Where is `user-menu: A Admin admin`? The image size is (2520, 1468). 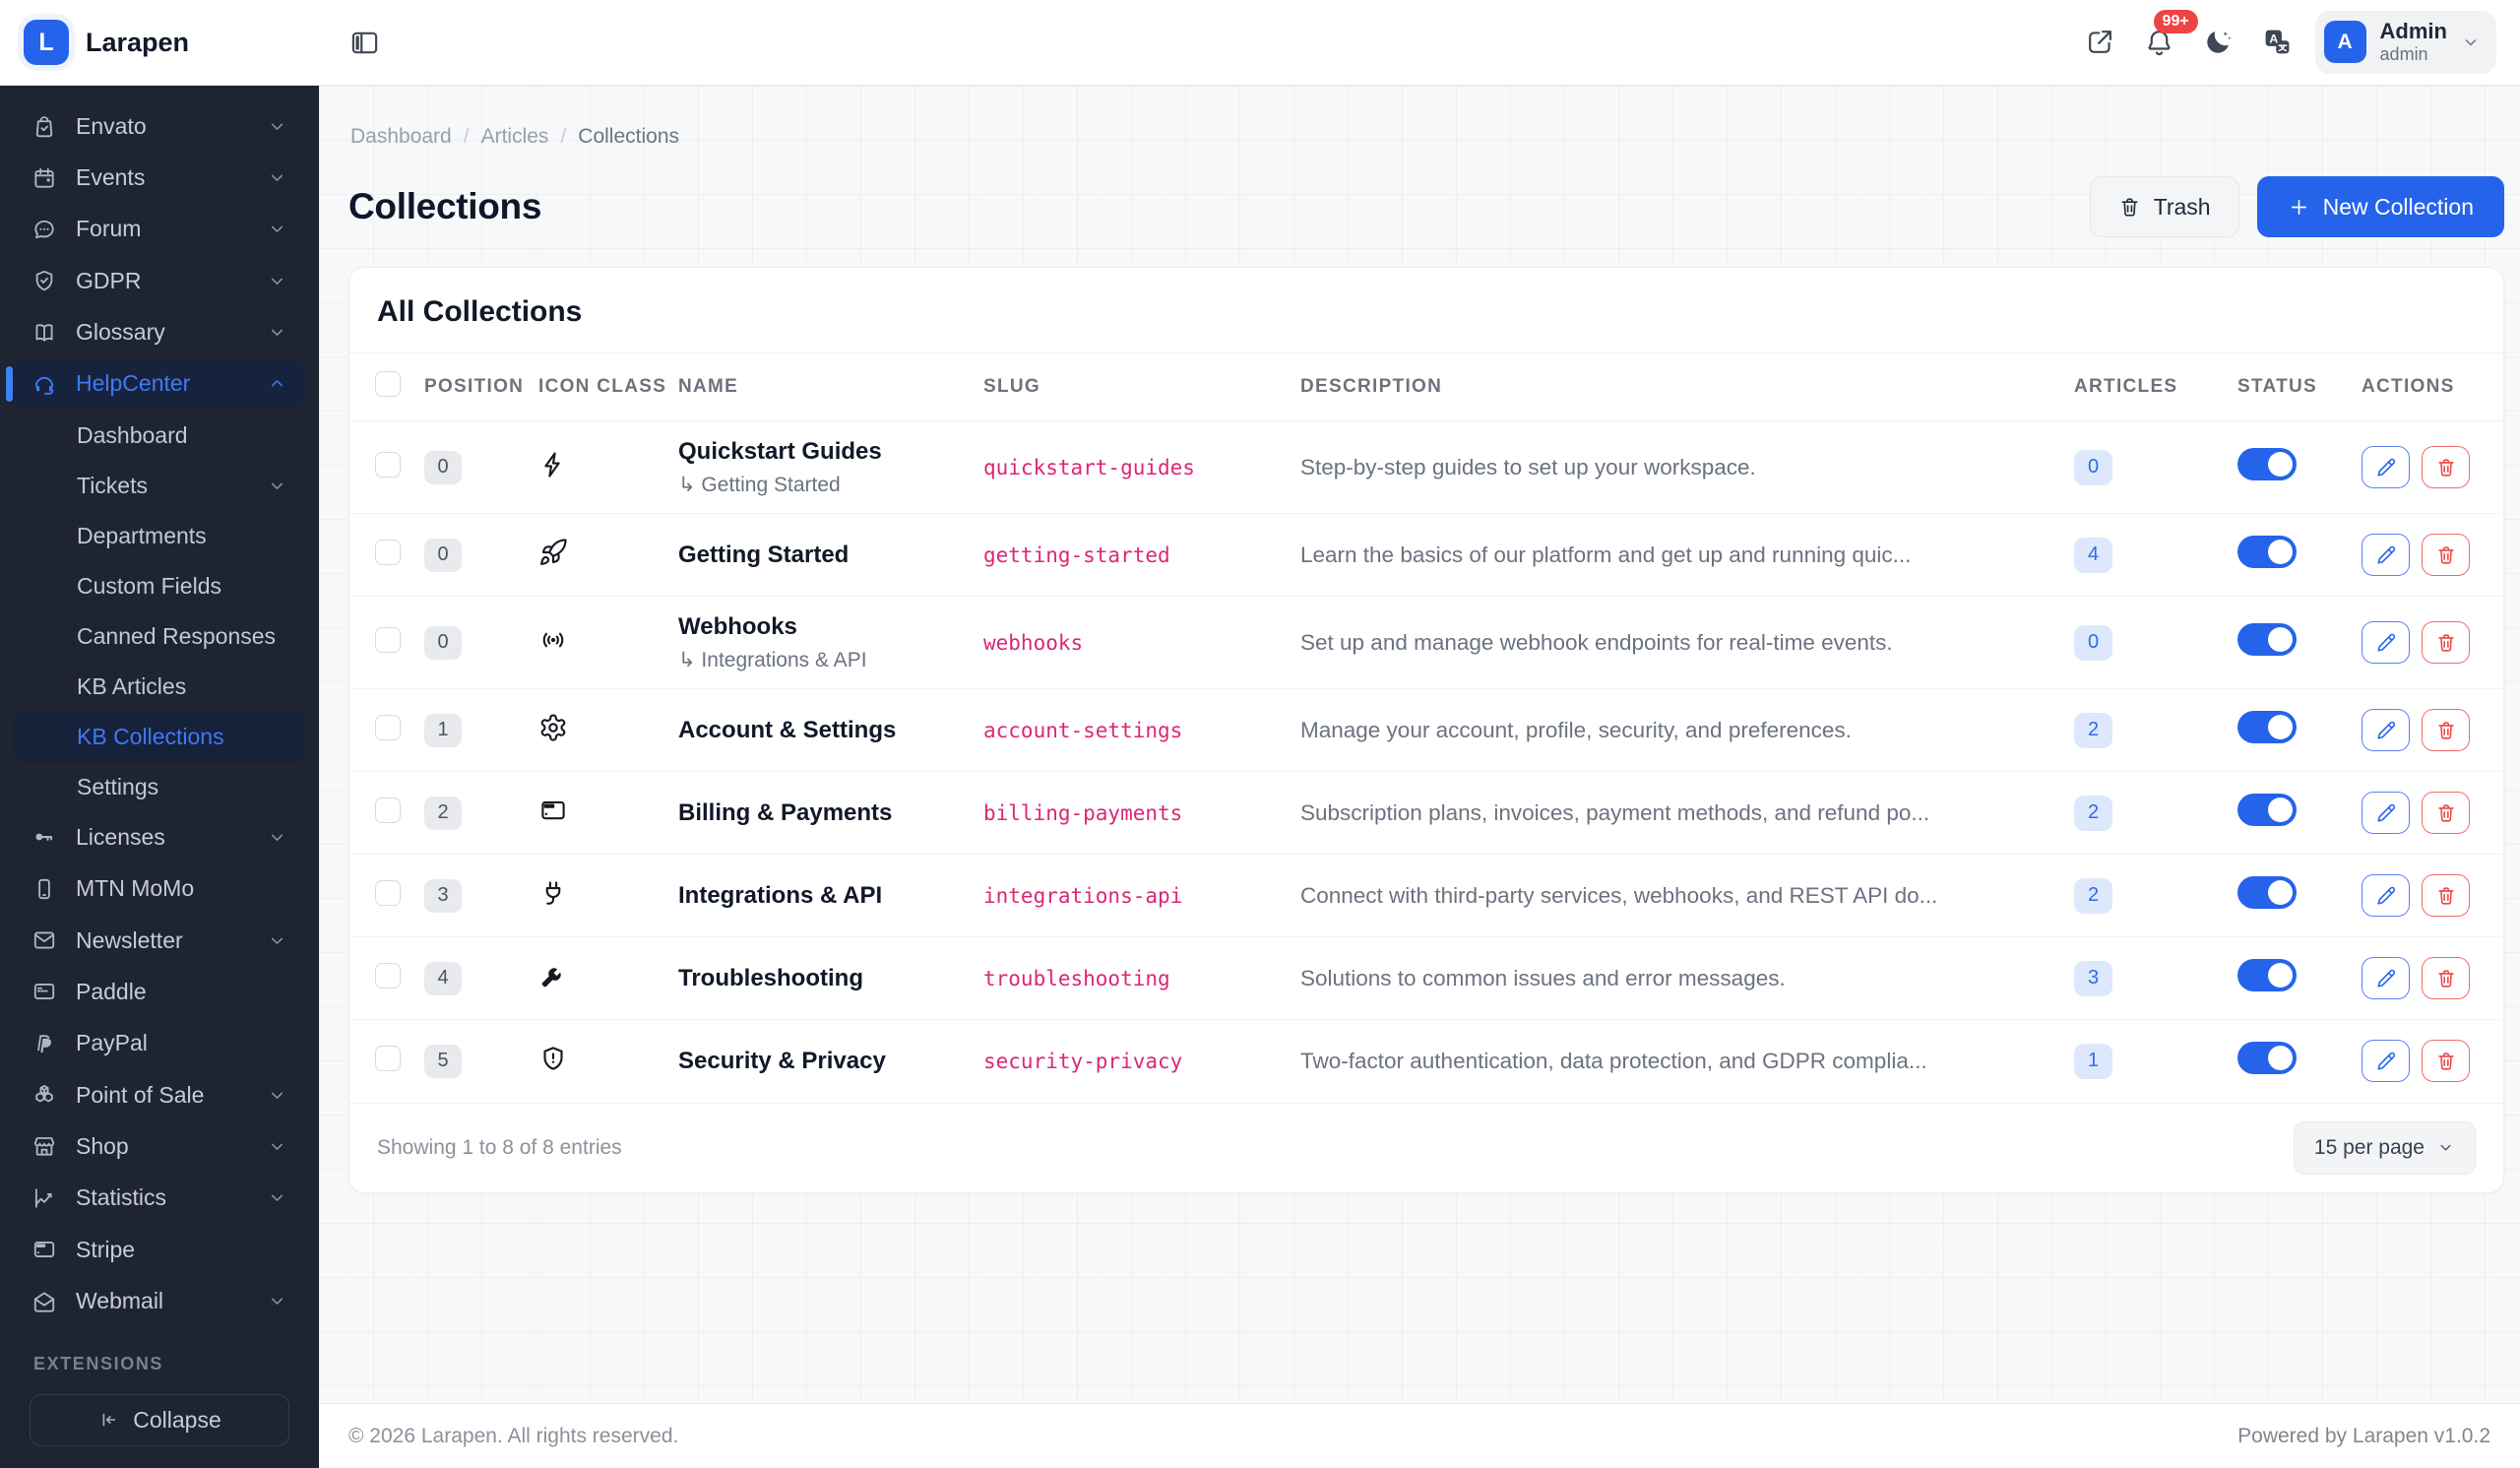 user-menu: A Admin admin is located at coordinates (2405, 43).